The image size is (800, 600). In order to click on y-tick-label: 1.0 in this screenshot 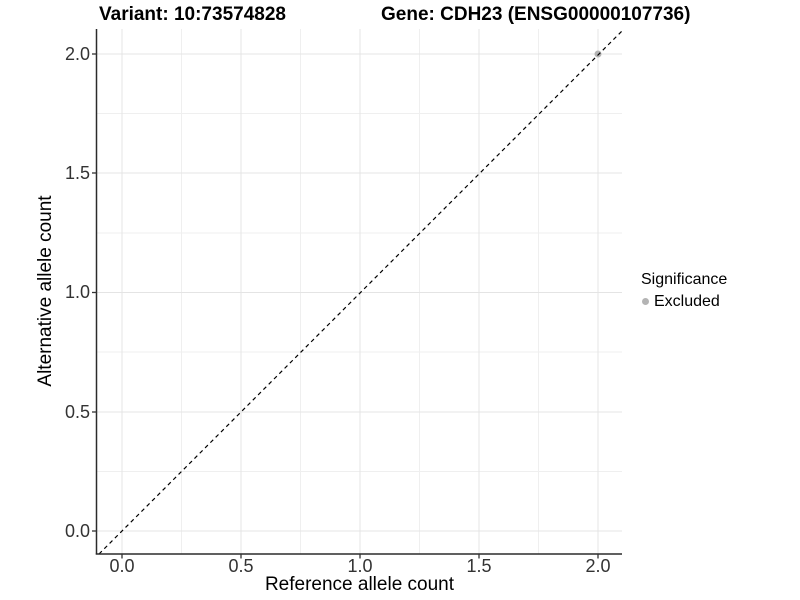, I will do `click(77, 292)`.